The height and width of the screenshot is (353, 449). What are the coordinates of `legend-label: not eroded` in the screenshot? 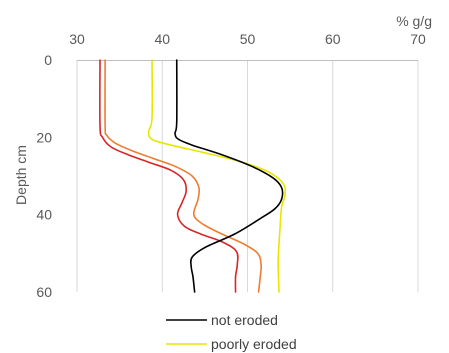 It's located at (244, 320).